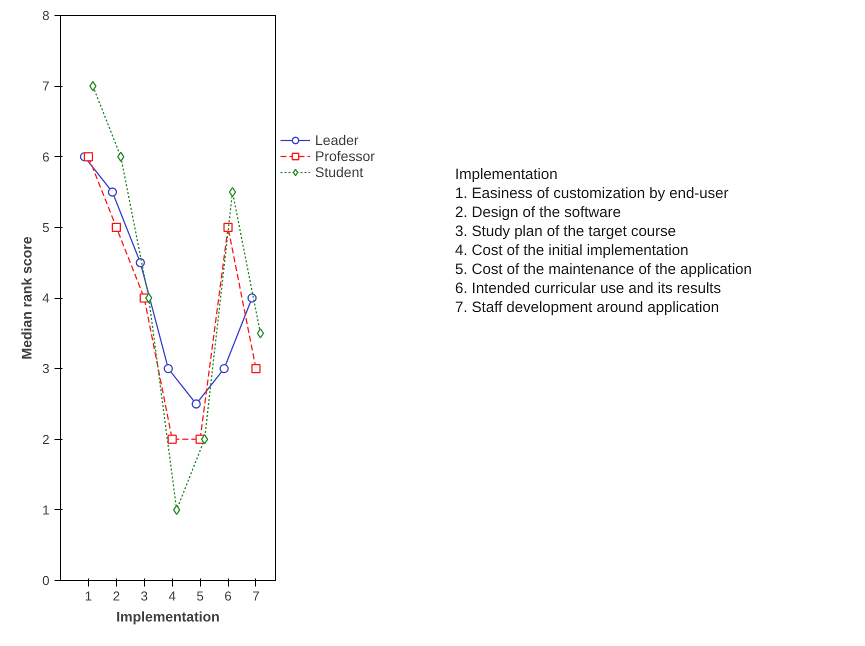  I want to click on x-tick-label: 2, so click(116, 596).